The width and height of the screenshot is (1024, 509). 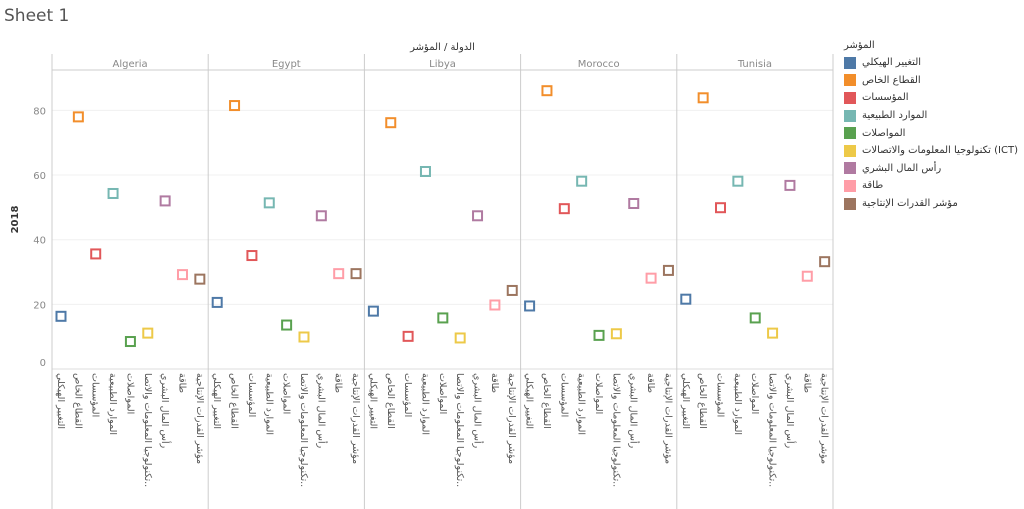 What do you see at coordinates (931, 133) in the screenshot?
I see `legend-item: المواصلات` at bounding box center [931, 133].